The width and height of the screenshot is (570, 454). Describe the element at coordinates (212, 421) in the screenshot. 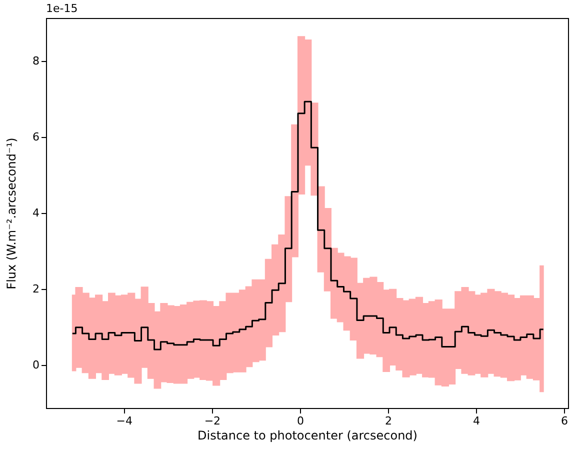

I see `x-tick-label: −2` at that location.